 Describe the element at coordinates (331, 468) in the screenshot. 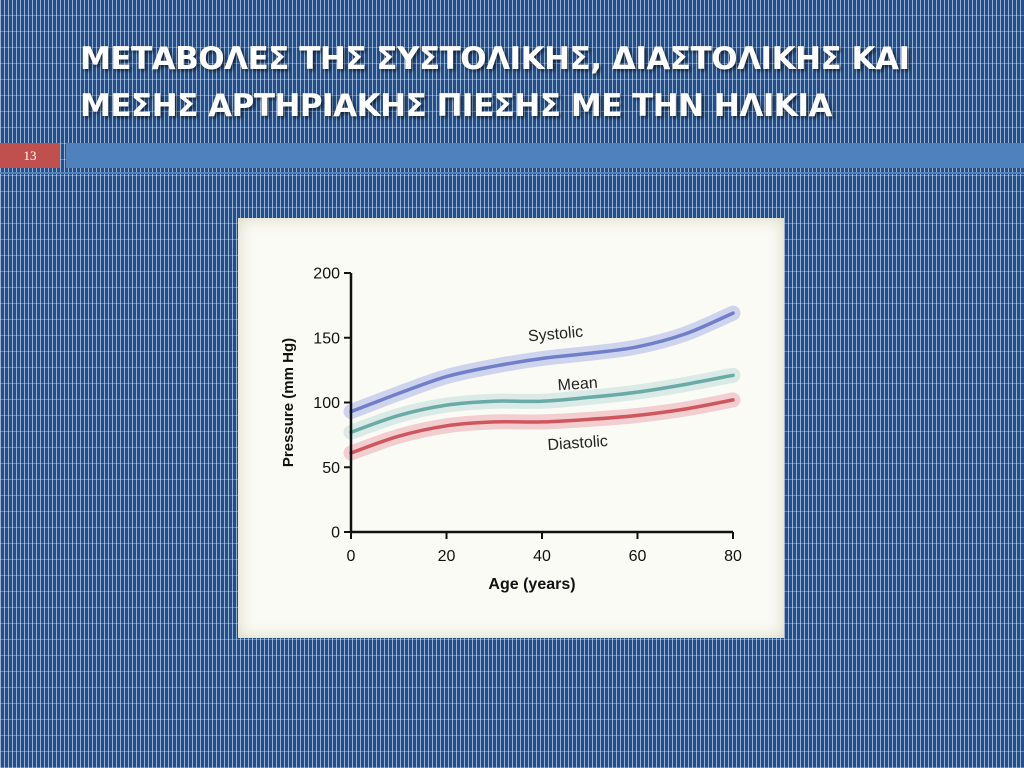

I see `y-tick-label: 50` at that location.